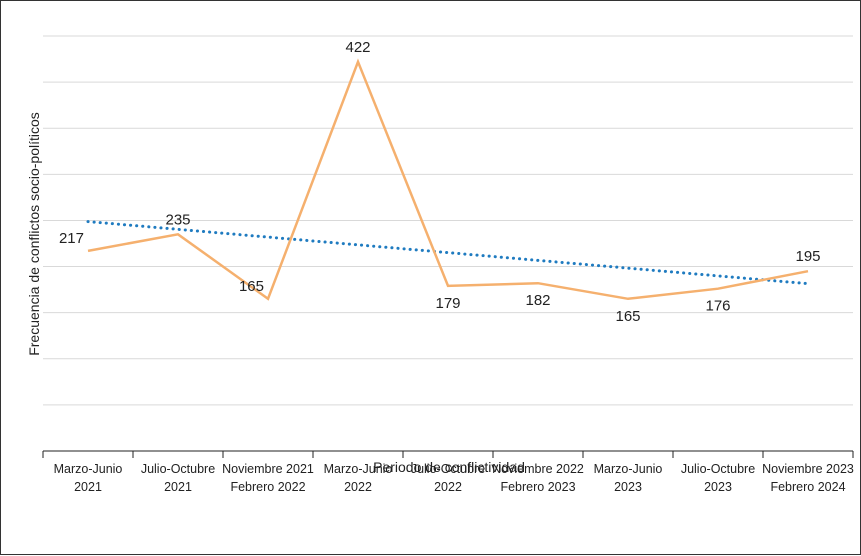 Image resolution: width=861 pixels, height=556 pixels. I want to click on x-tick-label: Marzo-Junio 2021, so click(88, 478).